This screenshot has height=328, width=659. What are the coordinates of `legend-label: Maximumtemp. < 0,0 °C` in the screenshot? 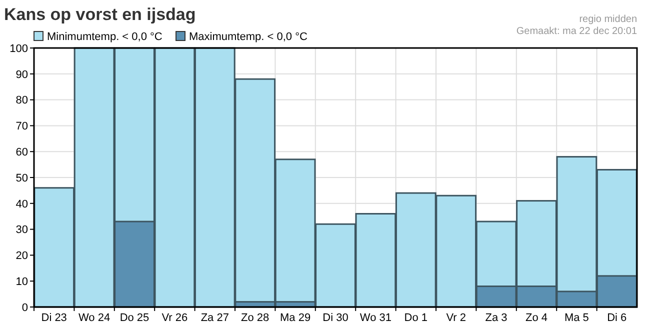 It's located at (248, 36).